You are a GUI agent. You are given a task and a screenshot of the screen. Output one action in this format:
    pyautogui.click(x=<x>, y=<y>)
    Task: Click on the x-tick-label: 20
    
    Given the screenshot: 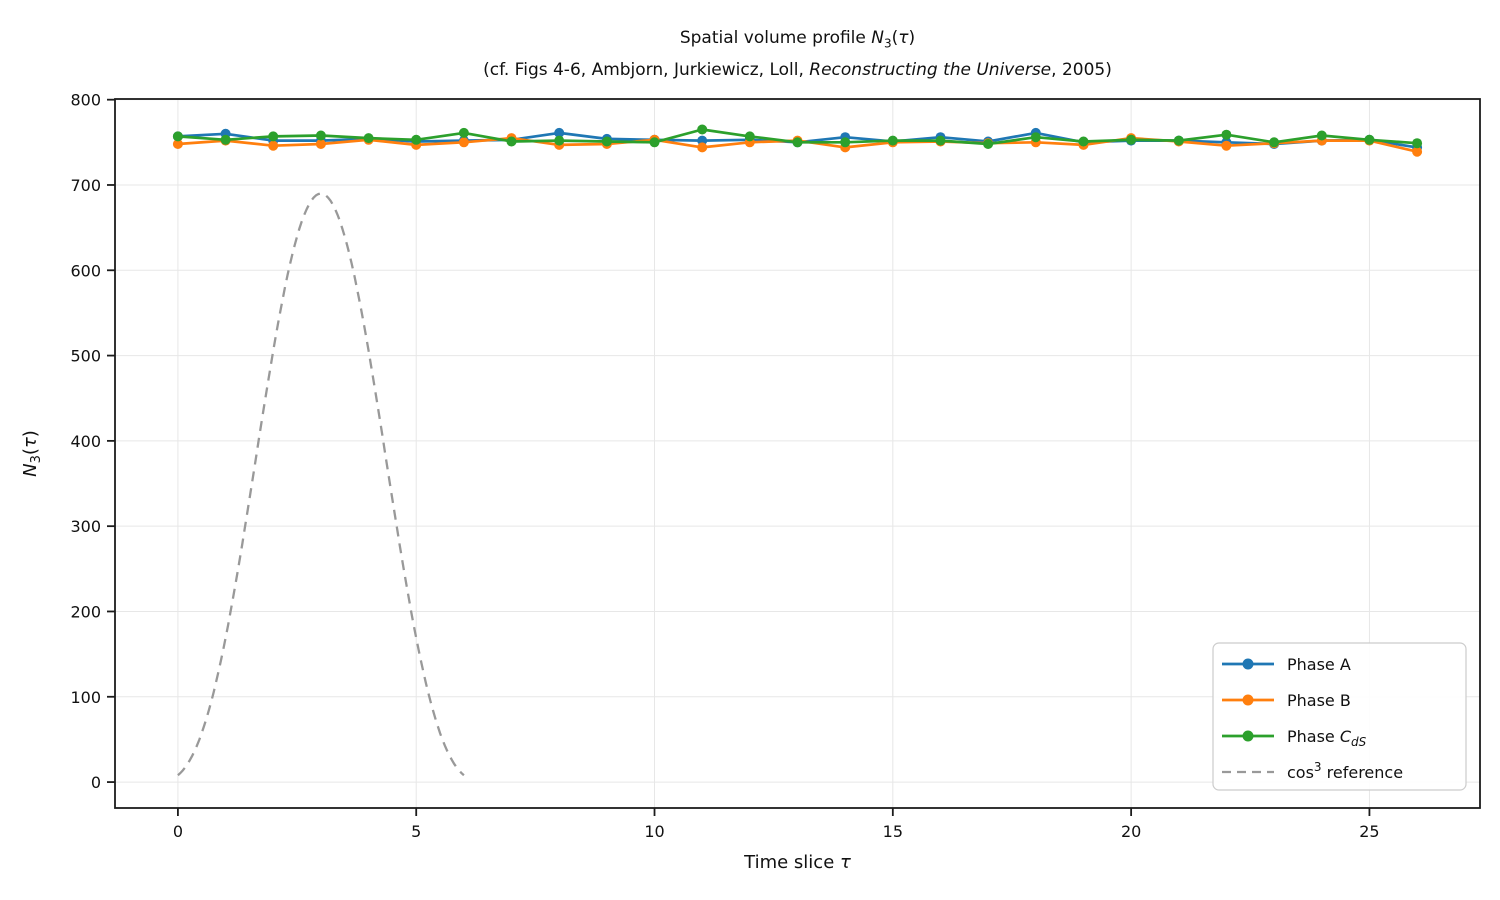 What is the action you would take?
    pyautogui.click(x=1131, y=831)
    